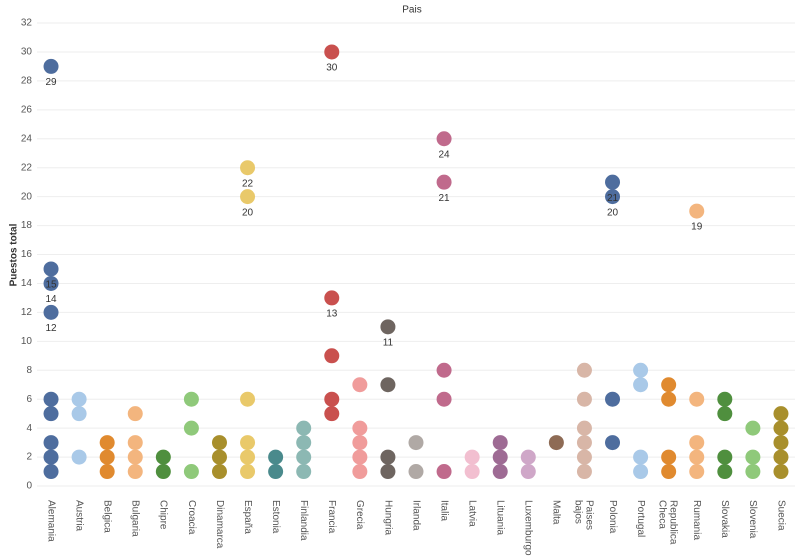  Describe the element at coordinates (584, 515) in the screenshot. I see `x-tick-label: Paisesbajos` at that location.